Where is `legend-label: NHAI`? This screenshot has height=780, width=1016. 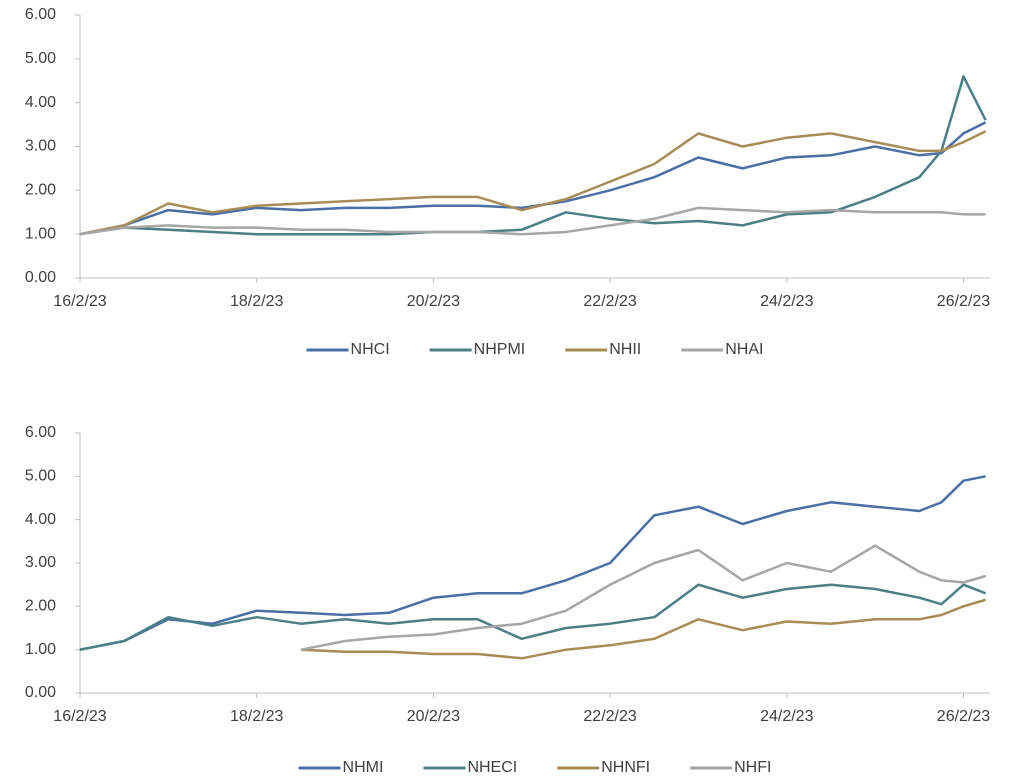
legend-label: NHAI is located at coordinates (744, 349).